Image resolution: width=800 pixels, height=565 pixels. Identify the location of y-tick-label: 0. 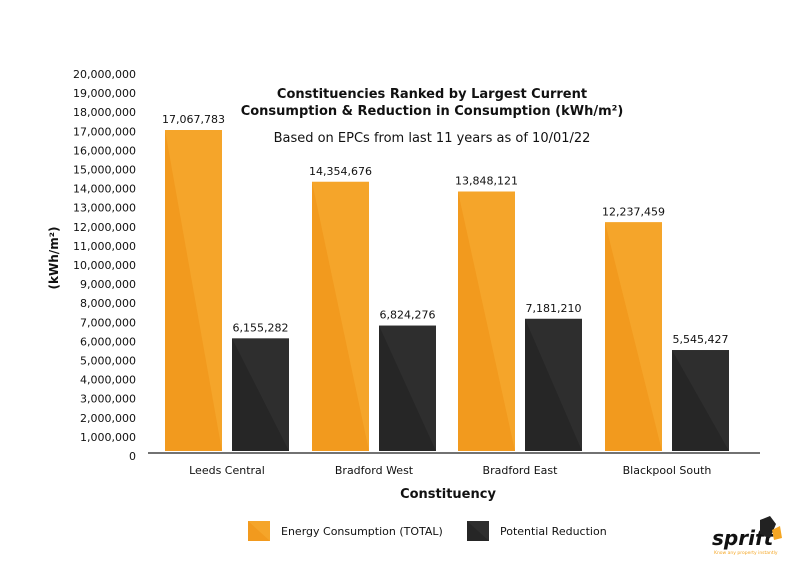
(132, 456).